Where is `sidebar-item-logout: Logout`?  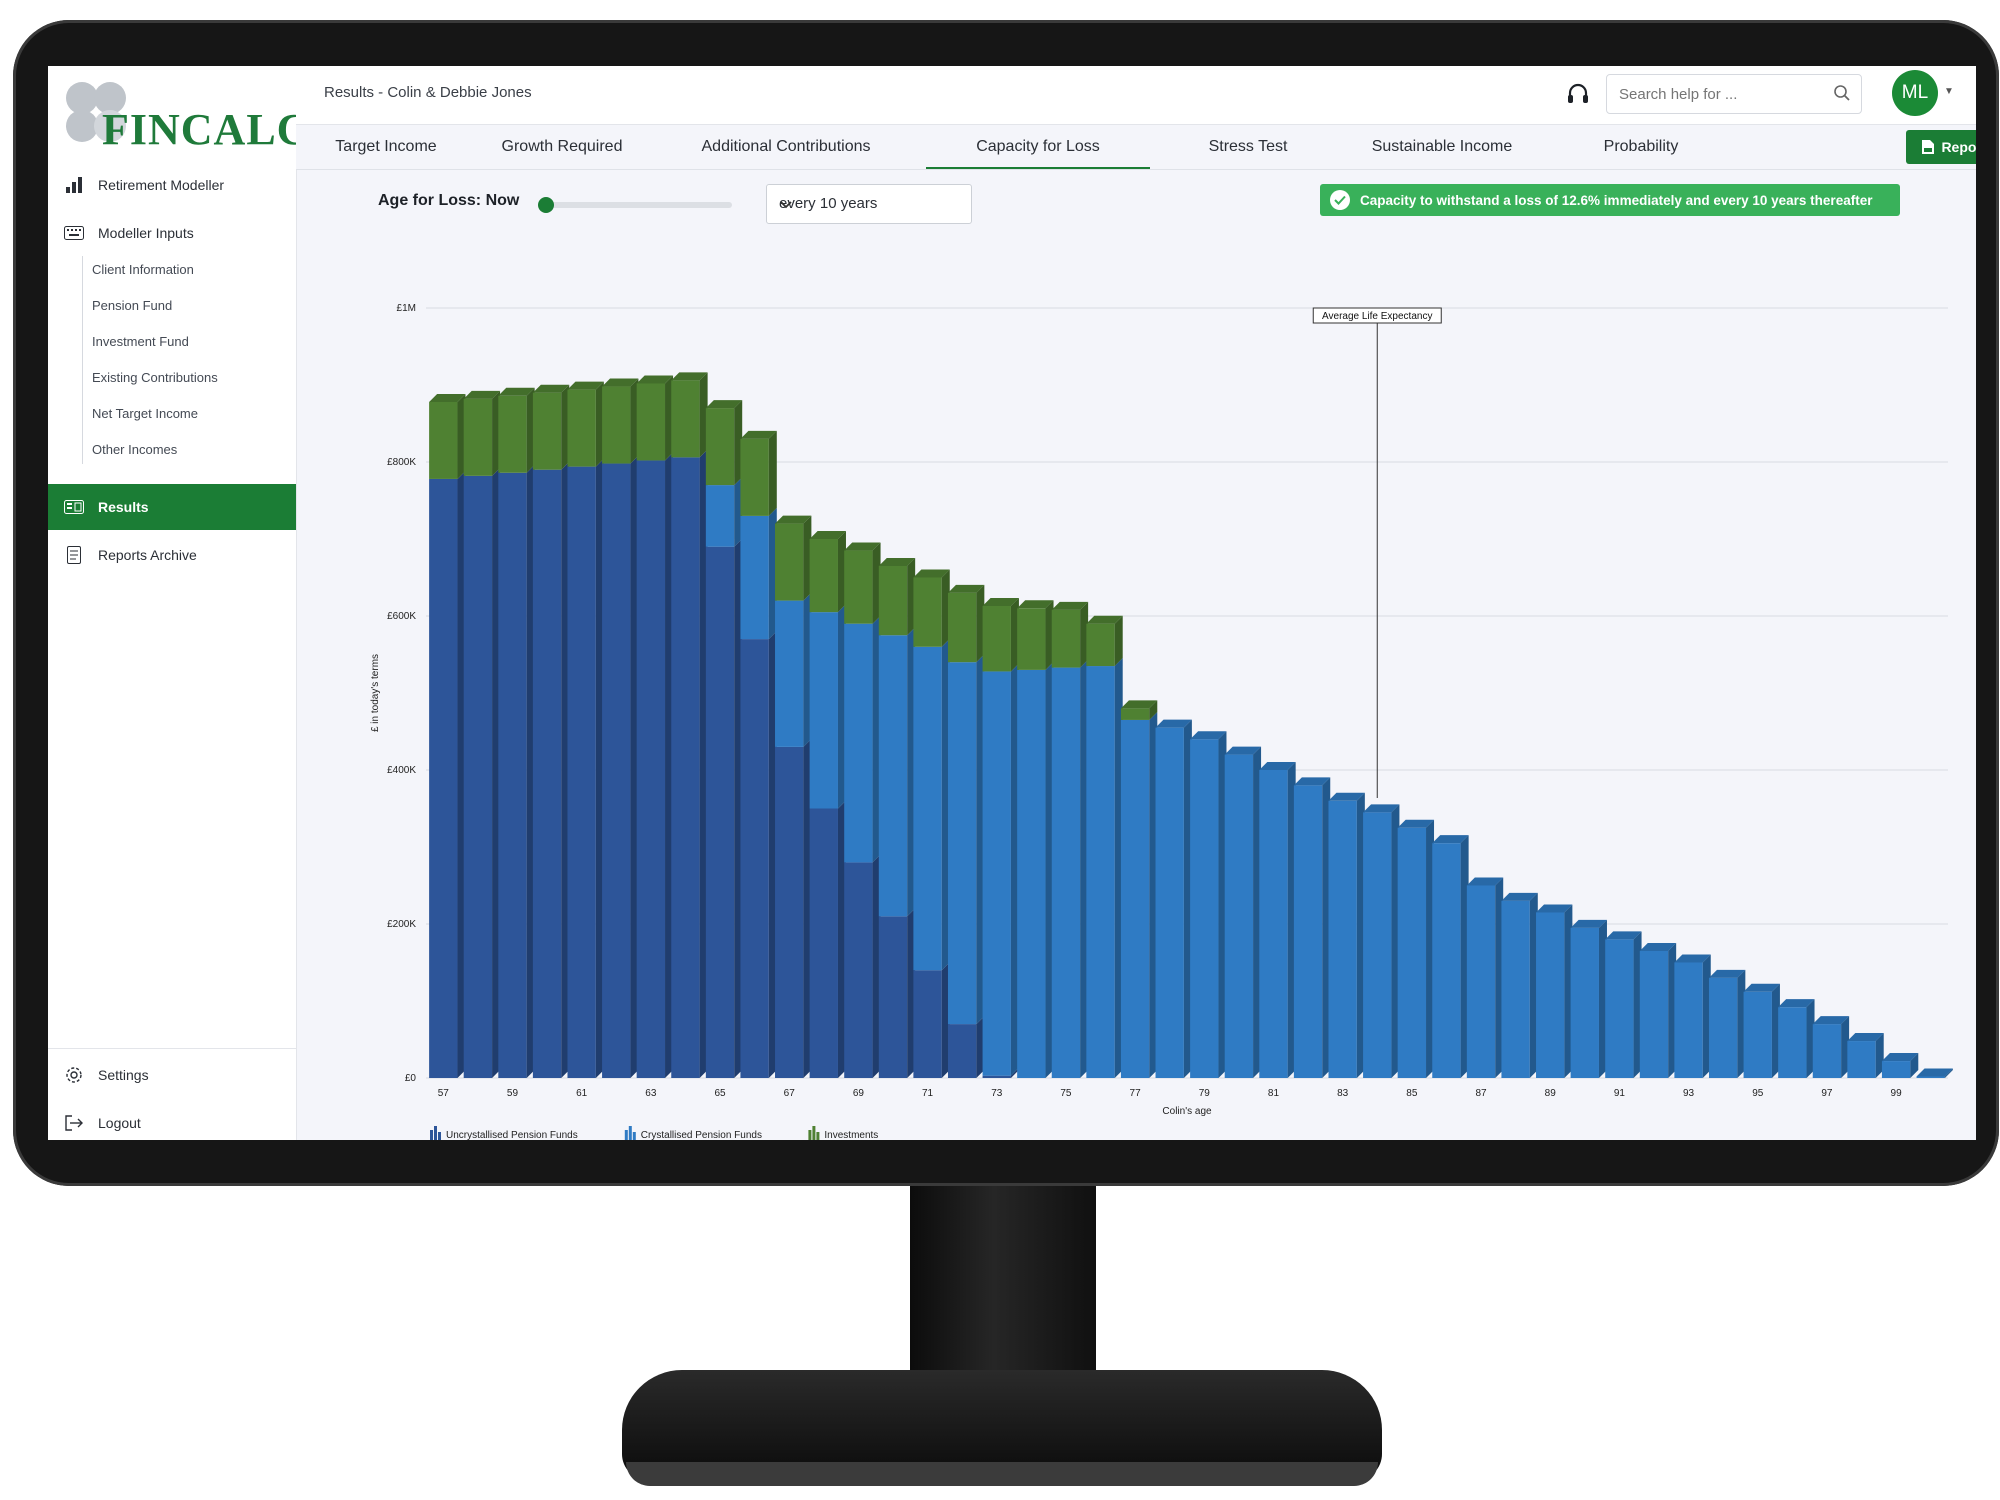 sidebar-item-logout: Logout is located at coordinates (172, 1120).